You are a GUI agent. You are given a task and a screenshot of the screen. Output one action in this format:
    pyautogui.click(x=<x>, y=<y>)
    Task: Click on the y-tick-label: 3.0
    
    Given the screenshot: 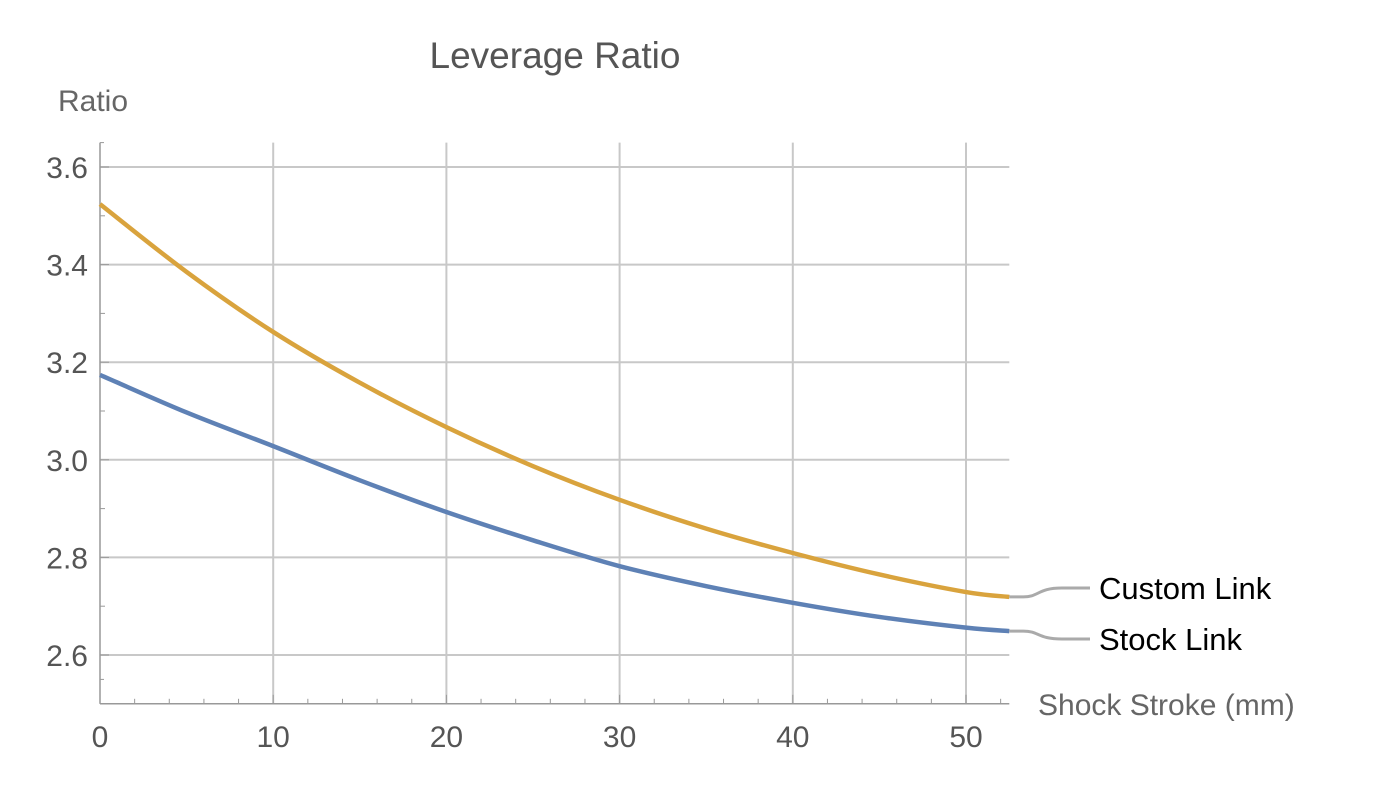 What is the action you would take?
    pyautogui.click(x=67, y=461)
    